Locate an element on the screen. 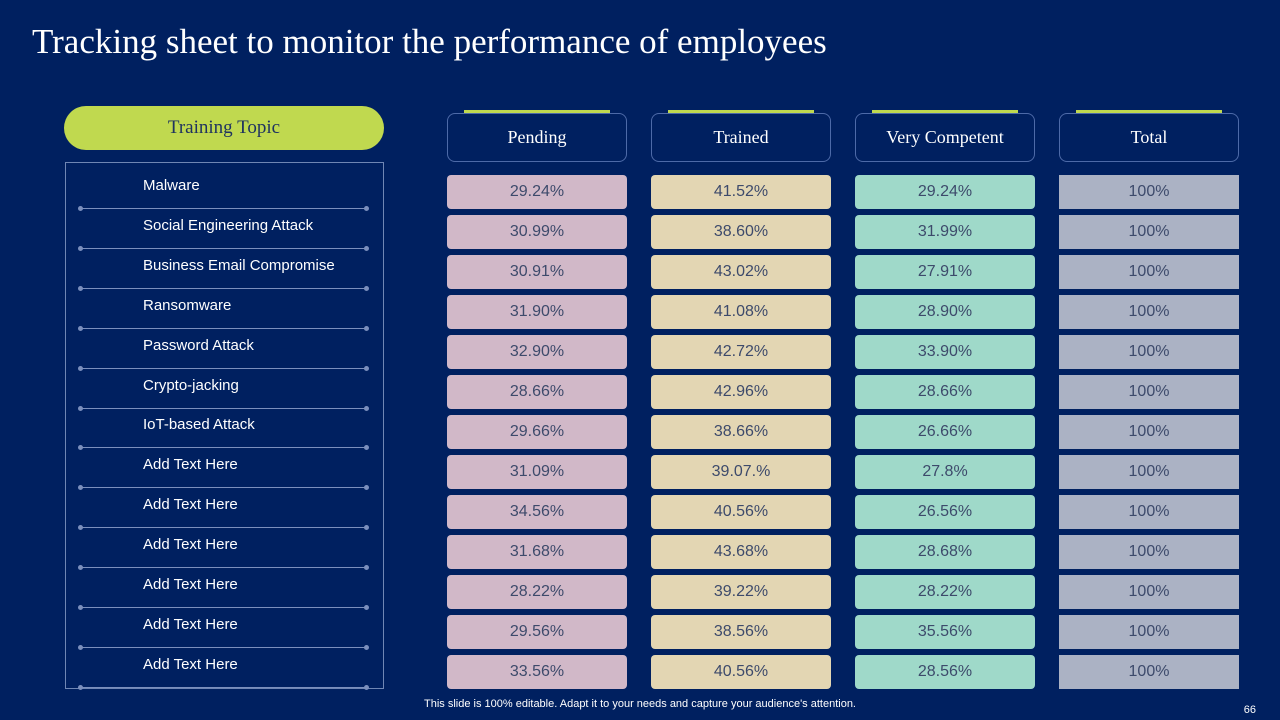 This screenshot has height=720, width=1280. cell-trained: 38.66% is located at coordinates (741, 432).